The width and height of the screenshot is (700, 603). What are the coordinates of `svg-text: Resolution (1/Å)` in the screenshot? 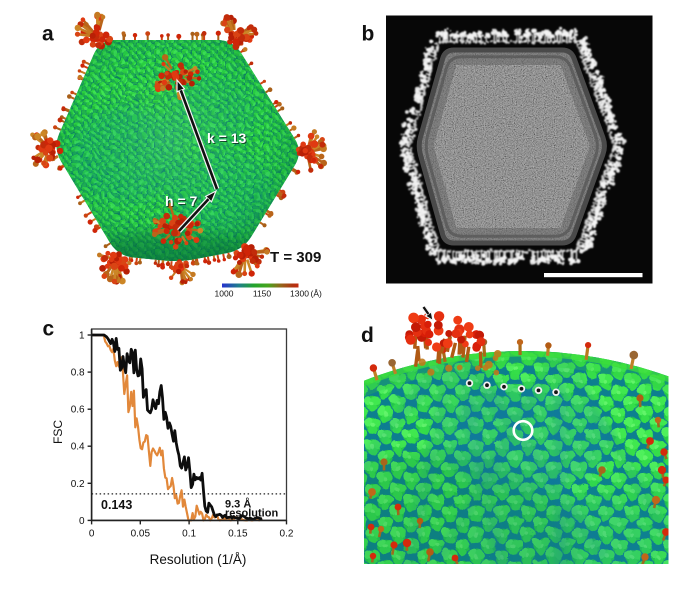 It's located at (198, 559).